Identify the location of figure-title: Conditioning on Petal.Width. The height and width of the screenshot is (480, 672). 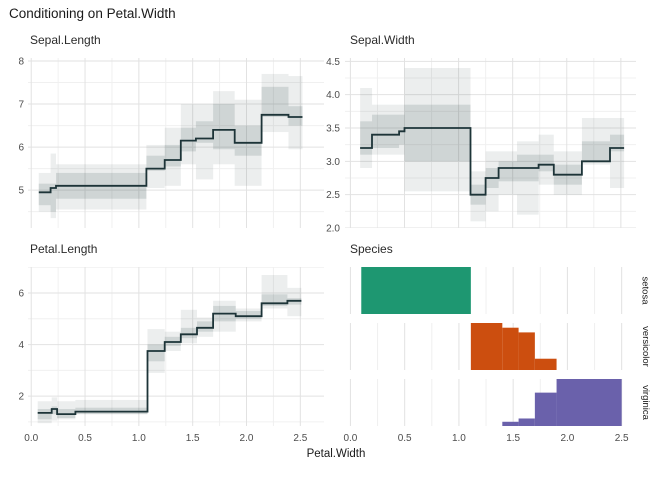
(92, 13).